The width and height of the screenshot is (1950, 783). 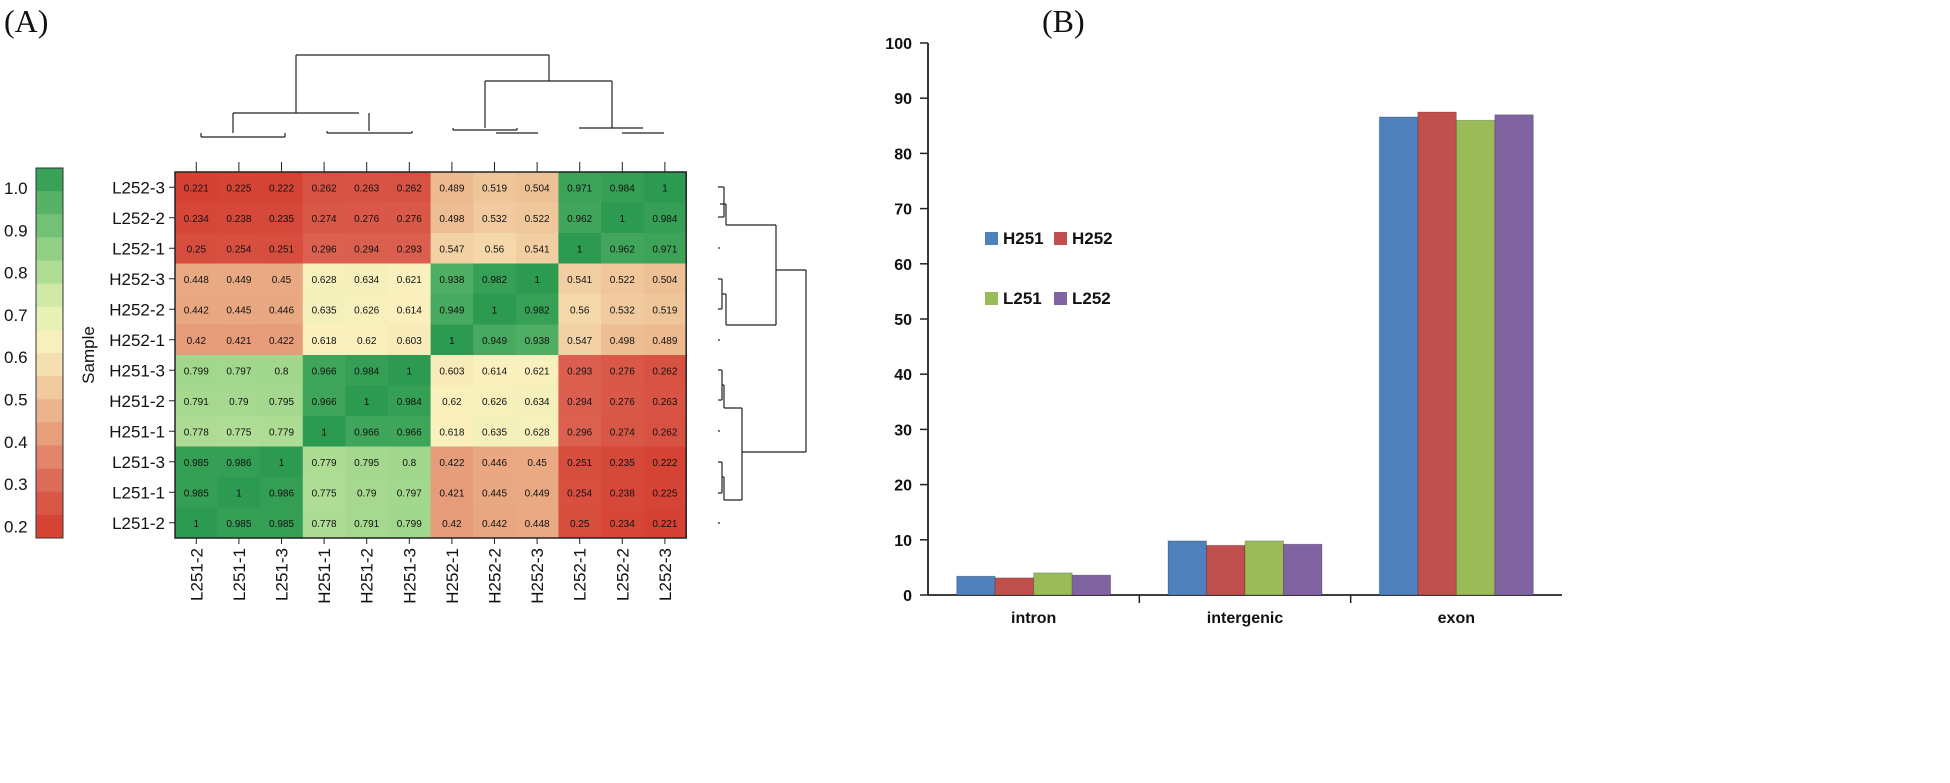 What do you see at coordinates (1063, 21) in the screenshot?
I see `panel-b-label: (B)` at bounding box center [1063, 21].